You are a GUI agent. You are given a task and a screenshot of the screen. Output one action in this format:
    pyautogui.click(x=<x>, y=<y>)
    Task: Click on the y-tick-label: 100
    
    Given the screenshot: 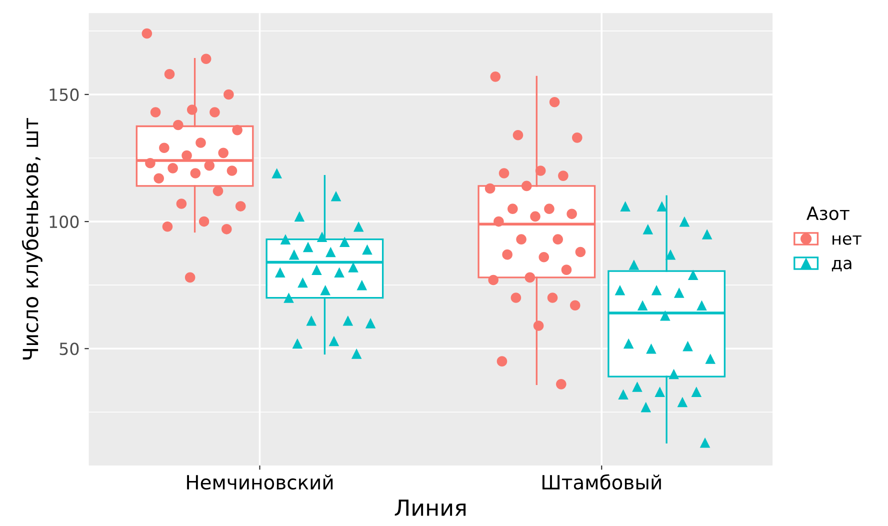 What is the action you would take?
    pyautogui.click(x=64, y=222)
    